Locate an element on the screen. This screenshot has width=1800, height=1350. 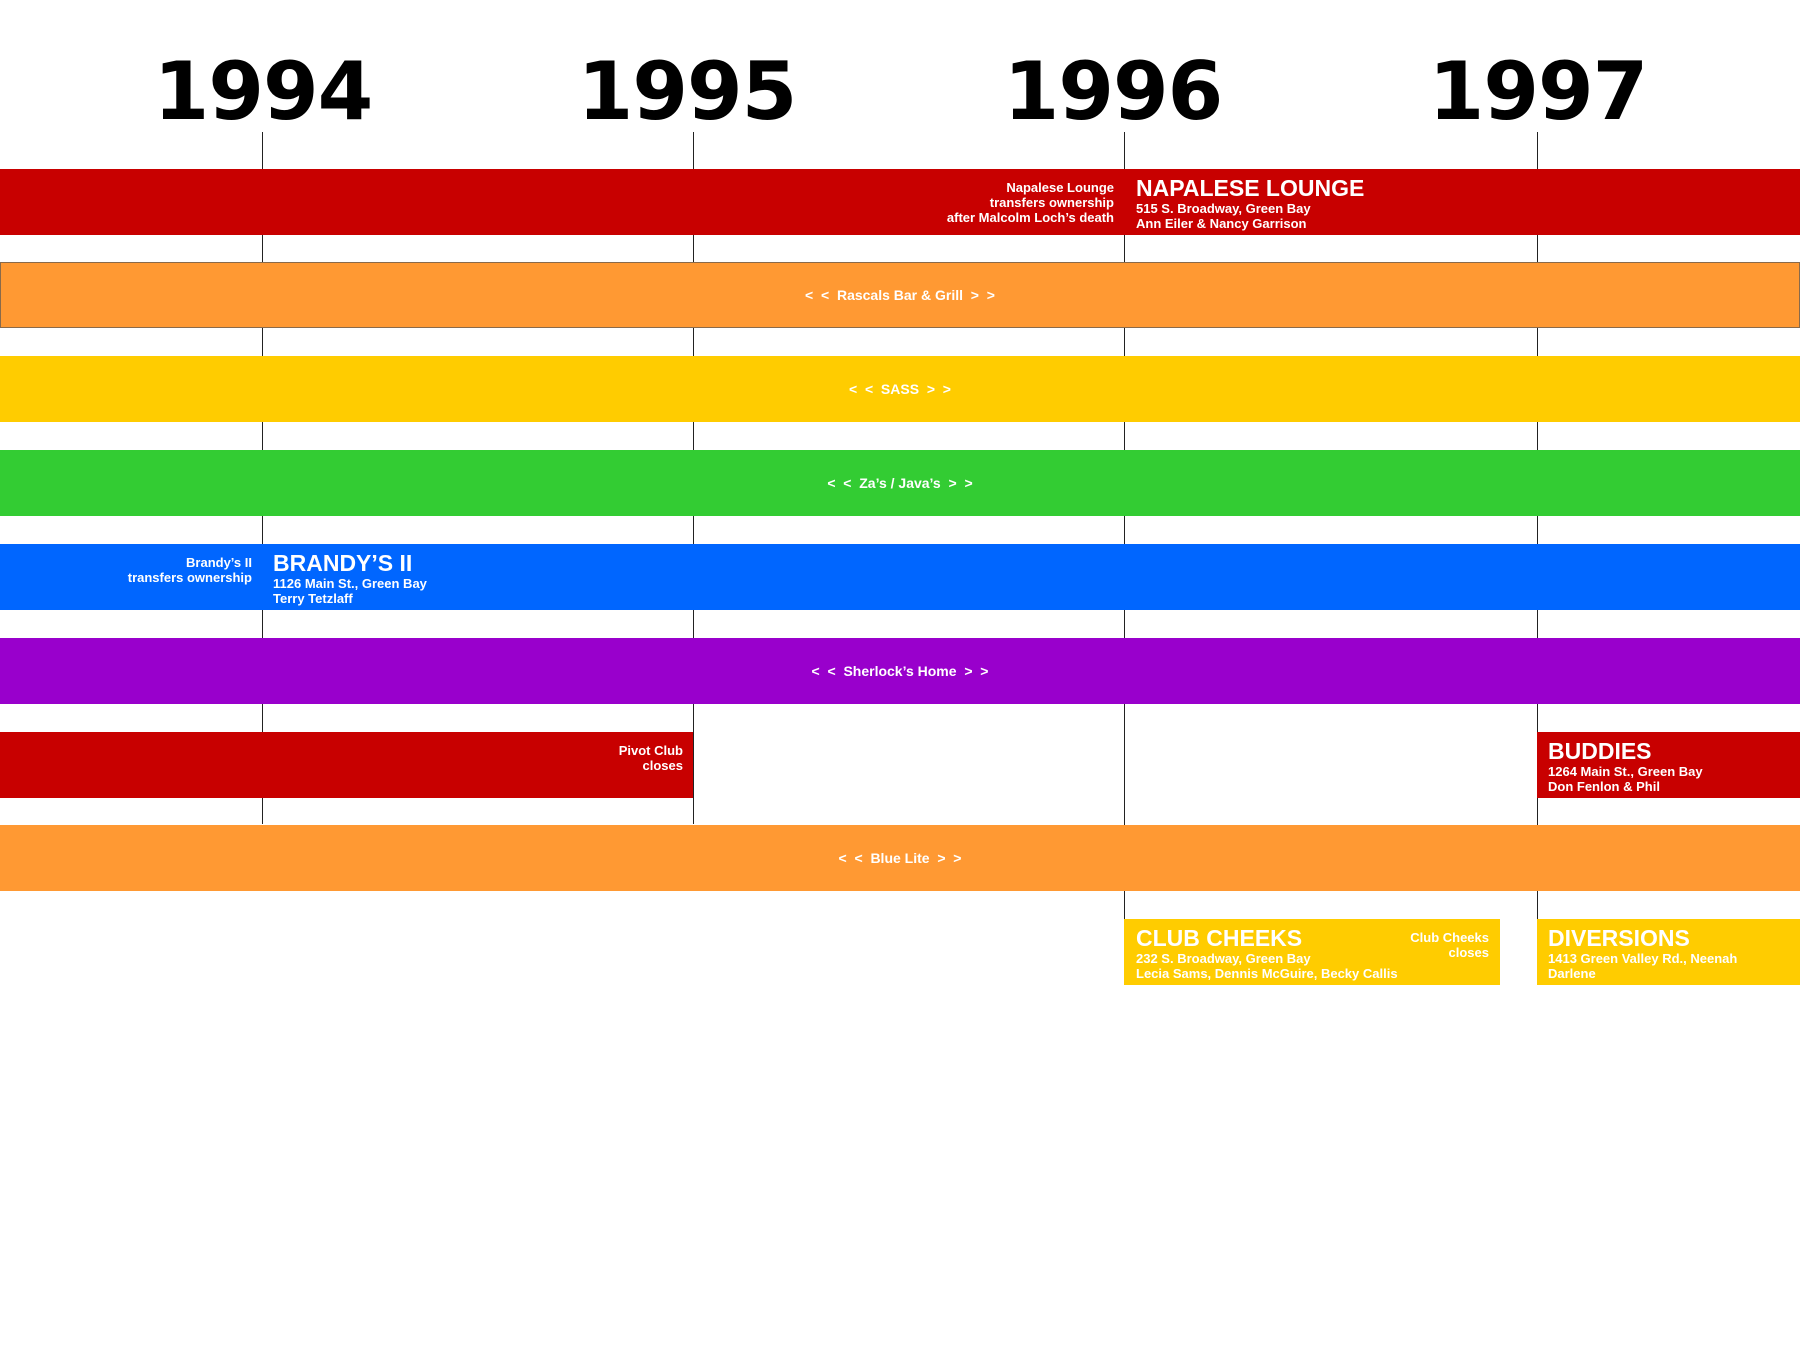
blue-lite-label: < < Blue Lite > > is located at coordinates (900, 858).